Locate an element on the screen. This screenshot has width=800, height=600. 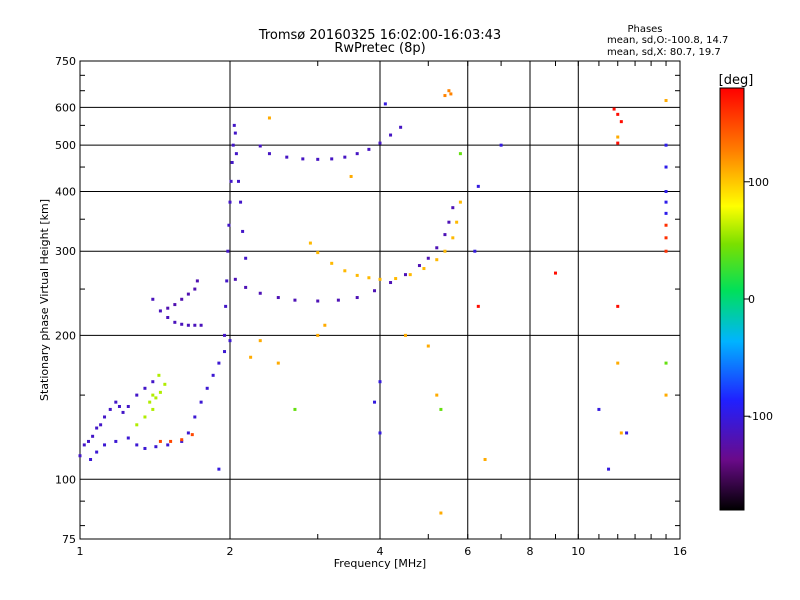
phases-title: Phases is located at coordinates (644, 29).